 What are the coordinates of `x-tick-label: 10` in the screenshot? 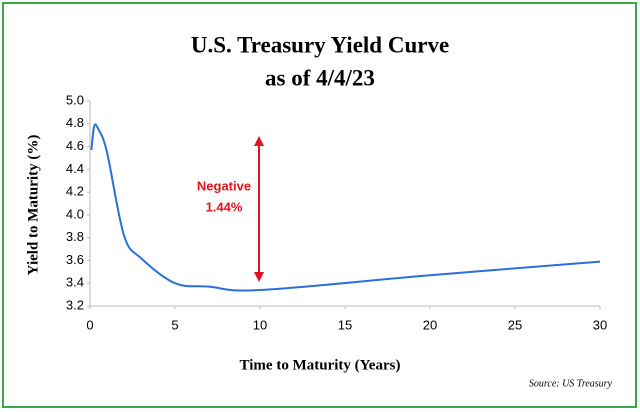 It's located at (260, 324).